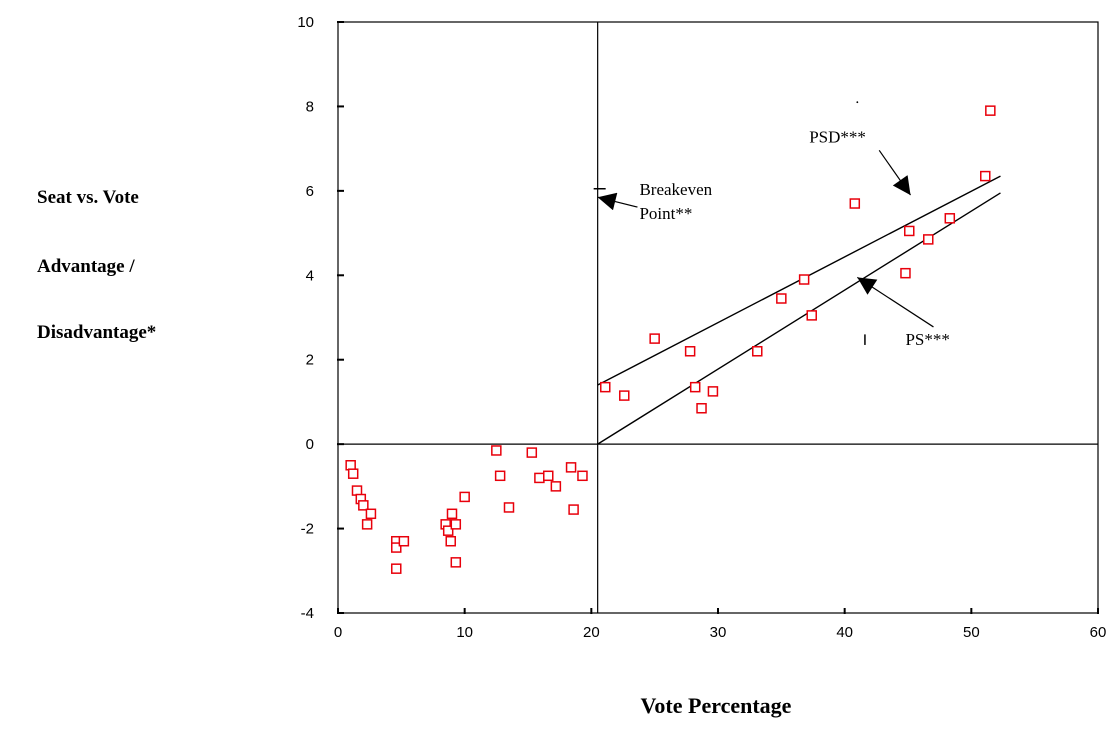  What do you see at coordinates (729, 223) in the screenshot?
I see `stray-marks` at bounding box center [729, 223].